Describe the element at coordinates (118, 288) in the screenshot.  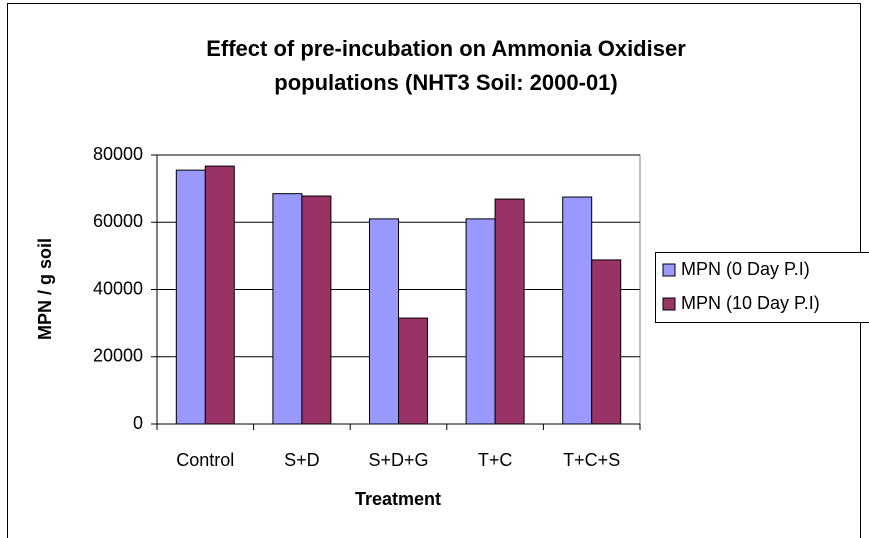
I see `y-tick-label: 40000` at that location.